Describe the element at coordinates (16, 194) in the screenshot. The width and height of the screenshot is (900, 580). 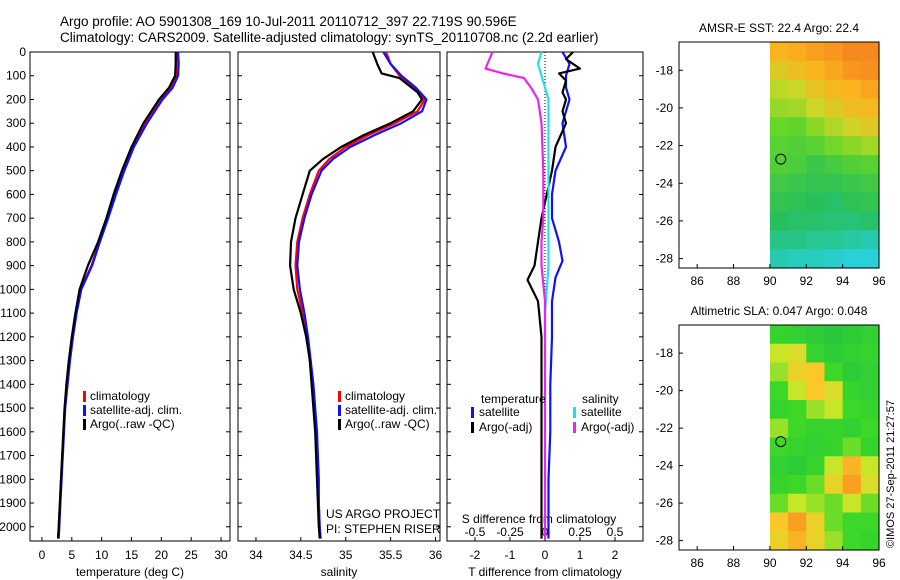
I see `y-tick-label: 600` at that location.